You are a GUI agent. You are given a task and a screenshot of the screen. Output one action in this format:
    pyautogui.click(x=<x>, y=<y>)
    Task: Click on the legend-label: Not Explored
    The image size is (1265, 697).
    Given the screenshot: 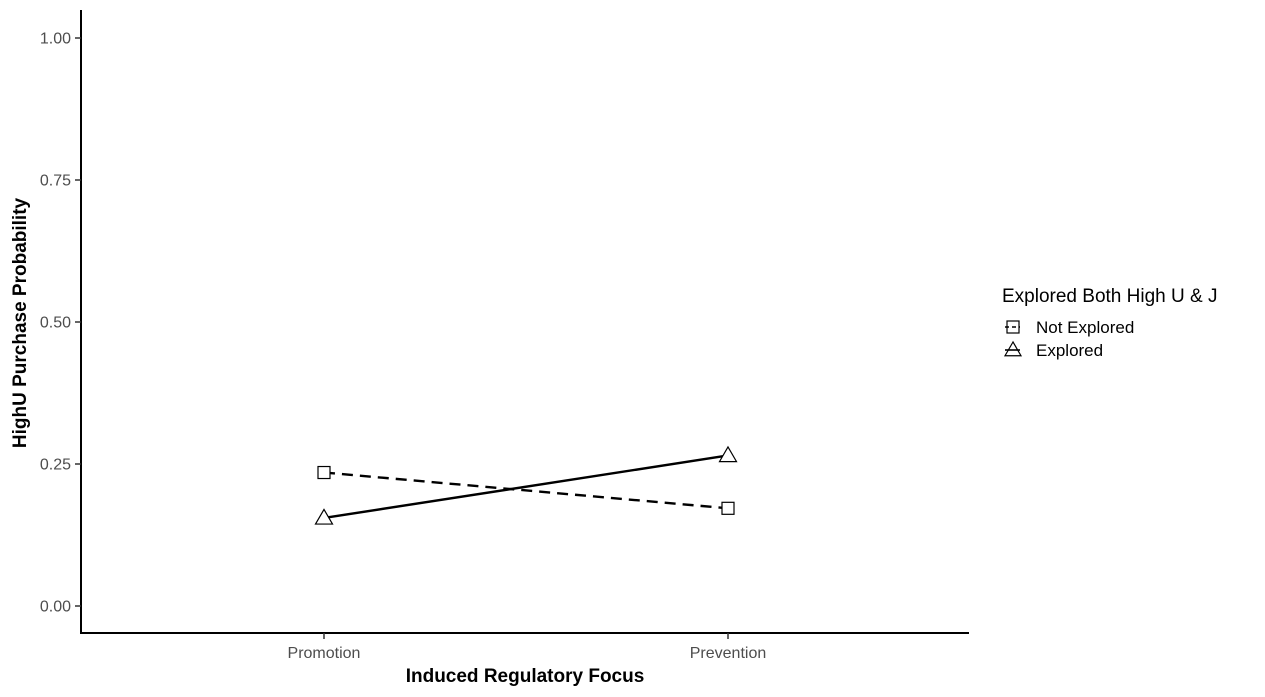 What is the action you would take?
    pyautogui.click(x=1085, y=327)
    